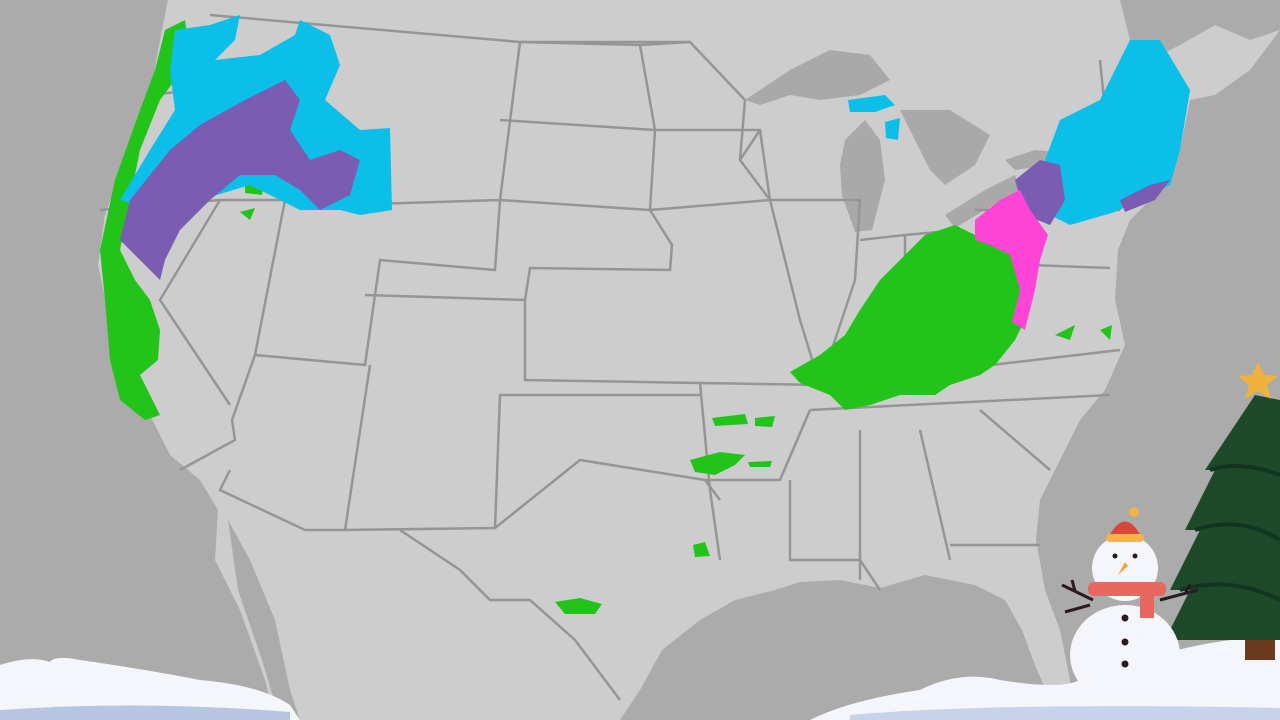 This screenshot has width=1280, height=720. Describe the element at coordinates (1145, 196) in the screenshot. I see `mixed-ne-coast` at that location.